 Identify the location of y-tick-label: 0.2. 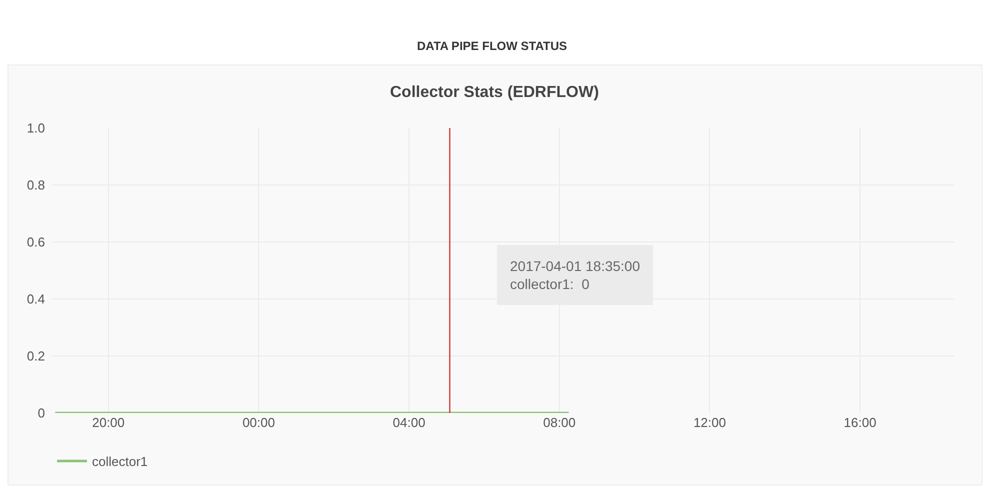
(35, 356).